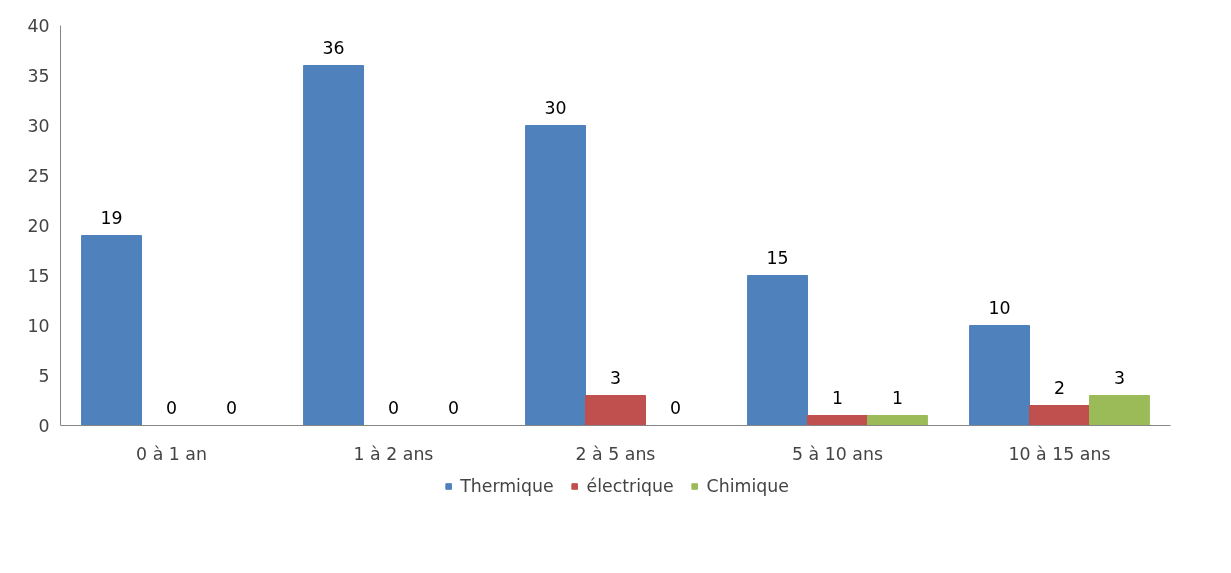  What do you see at coordinates (507, 486) in the screenshot?
I see `legend-label: Thermique` at bounding box center [507, 486].